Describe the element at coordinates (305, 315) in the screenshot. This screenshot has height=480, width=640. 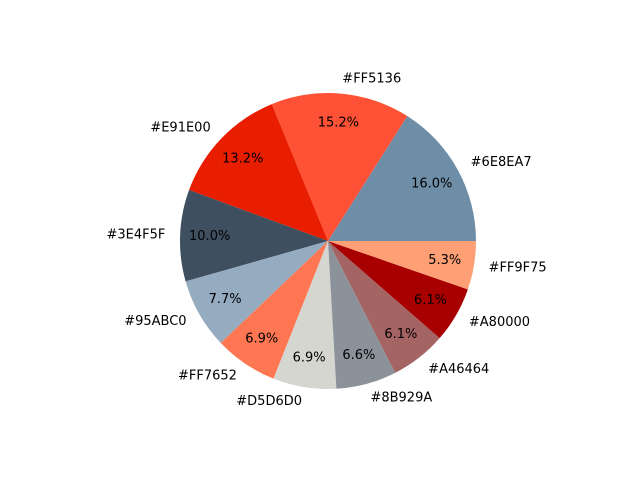
I see `pie-slice-d5d6d0` at that location.